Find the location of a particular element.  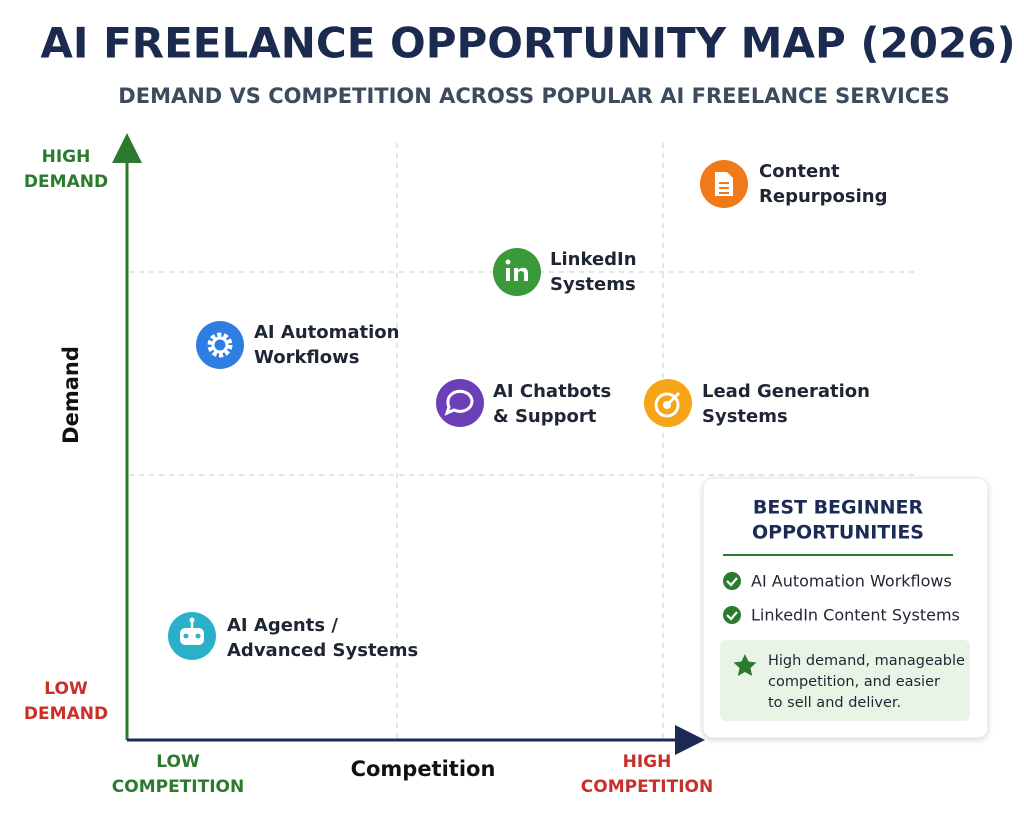

y-high-label: HIGH is located at coordinates (66, 157).